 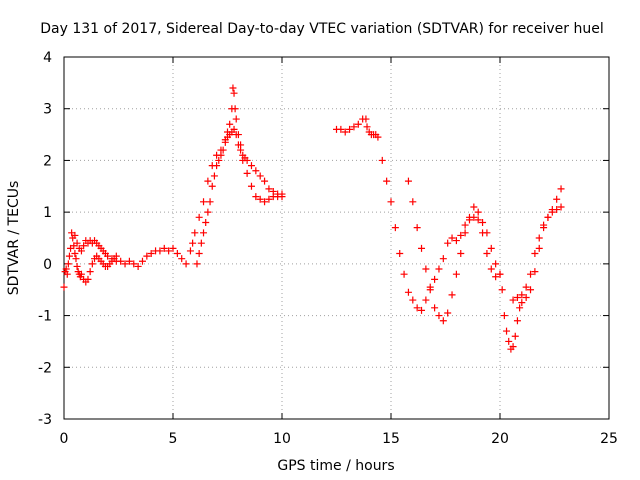 What do you see at coordinates (45, 420) in the screenshot?
I see `y-tick-label: -3` at bounding box center [45, 420].